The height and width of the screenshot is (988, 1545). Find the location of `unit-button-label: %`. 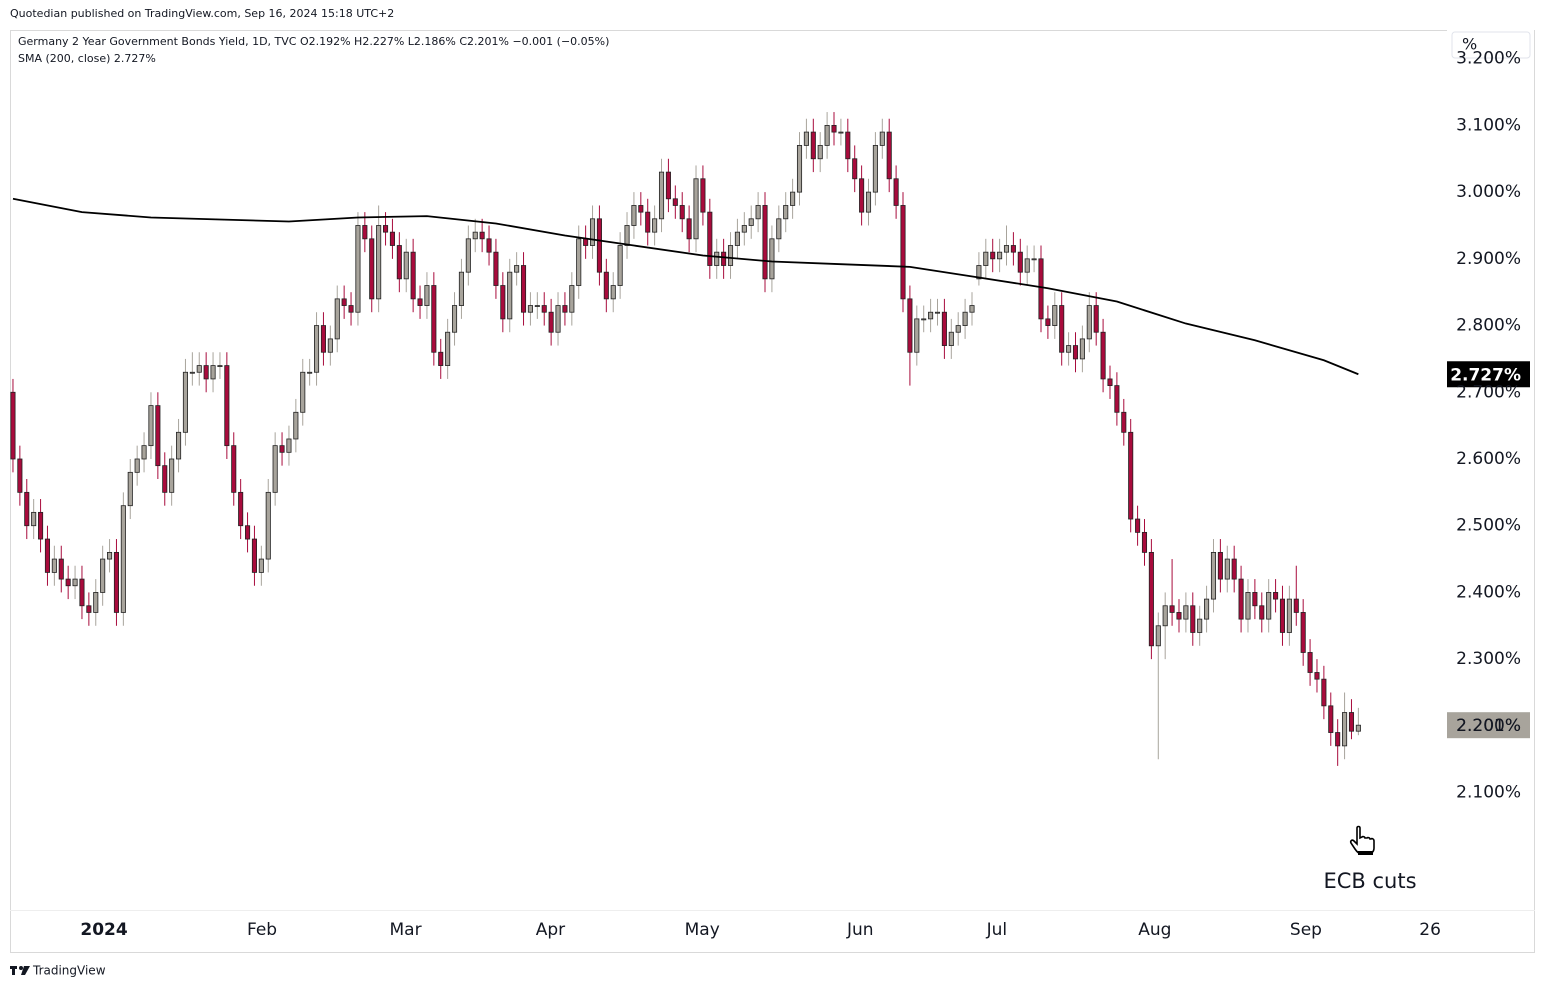

unit-button-label: % is located at coordinates (1469, 44).